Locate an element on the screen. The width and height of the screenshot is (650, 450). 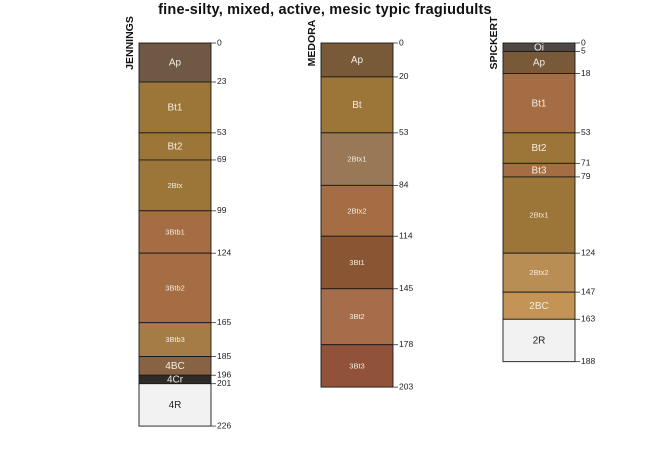
jennings-horizon-label-5: 3Btb2 is located at coordinates (175, 287).